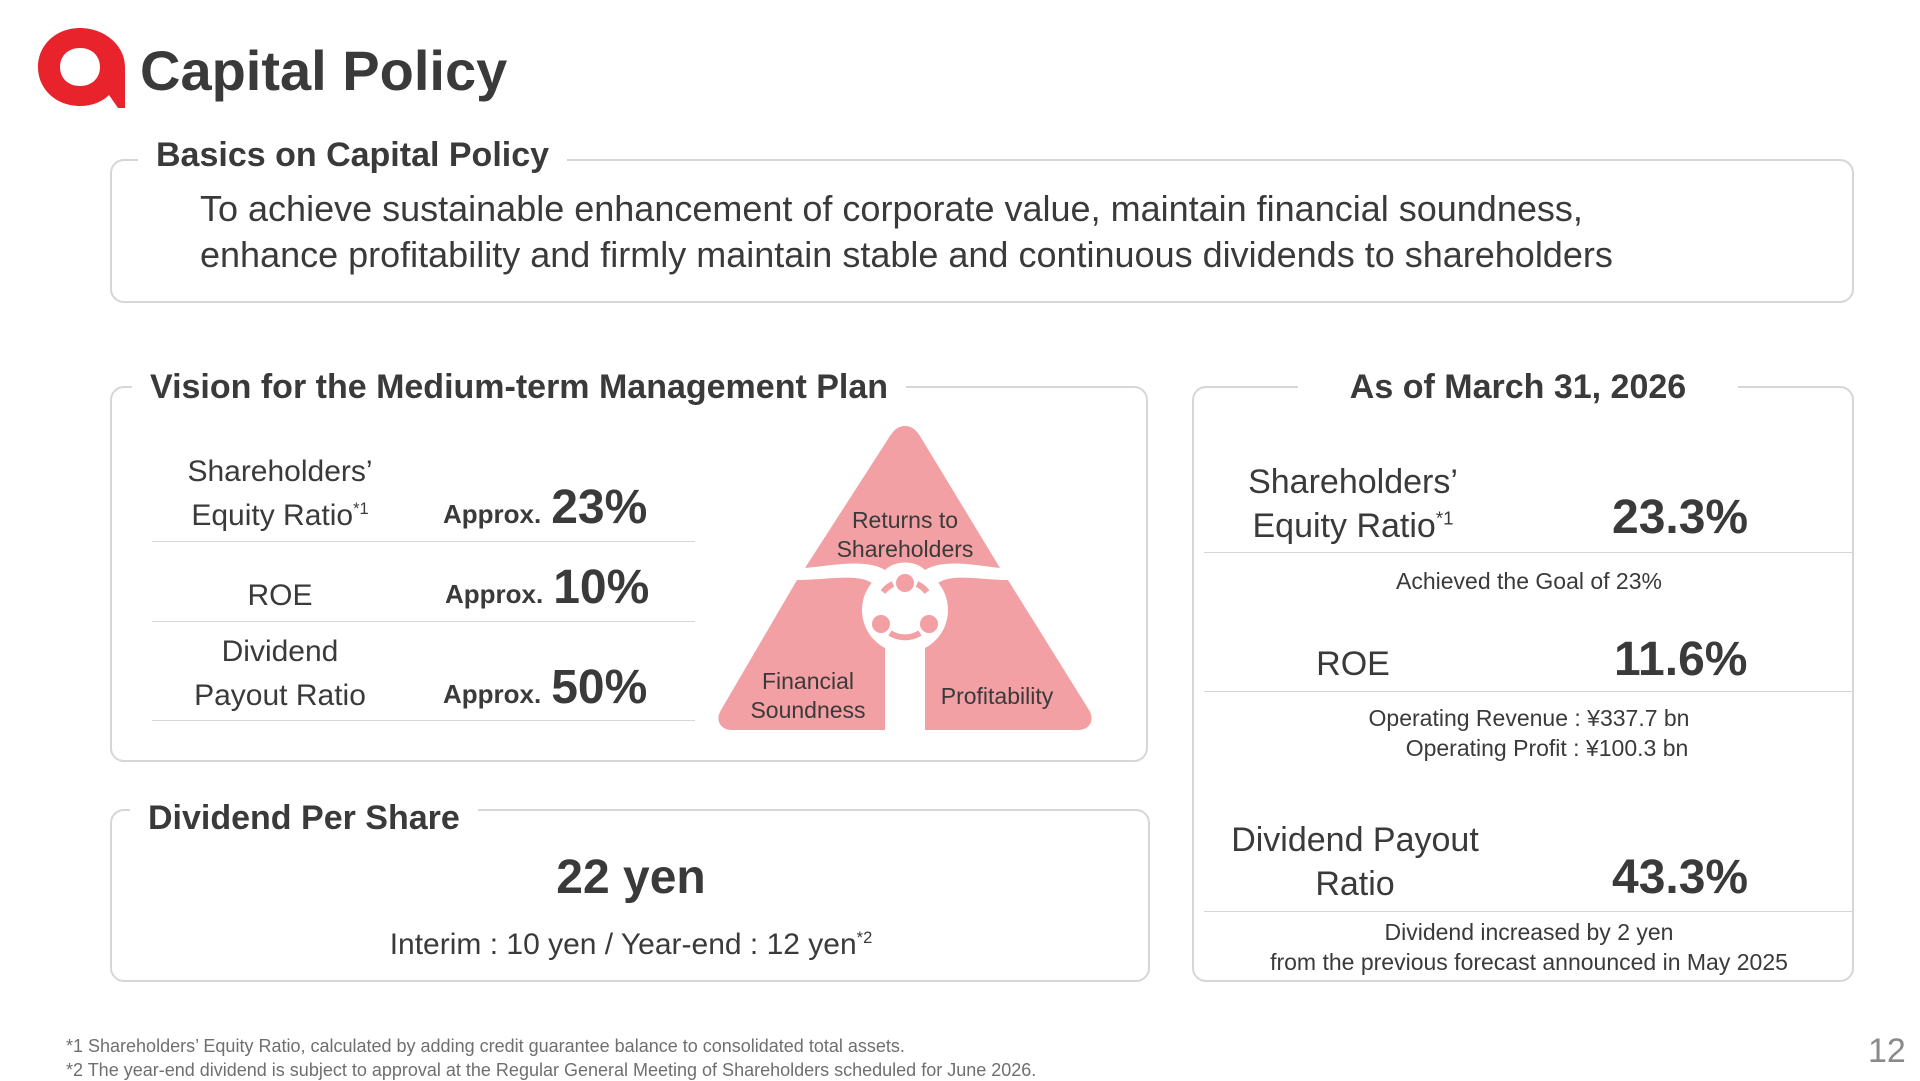 This screenshot has width=1920, height=1081. Describe the element at coordinates (545, 507) in the screenshot. I see `vision-equity-value: Approx. 23%` at that location.